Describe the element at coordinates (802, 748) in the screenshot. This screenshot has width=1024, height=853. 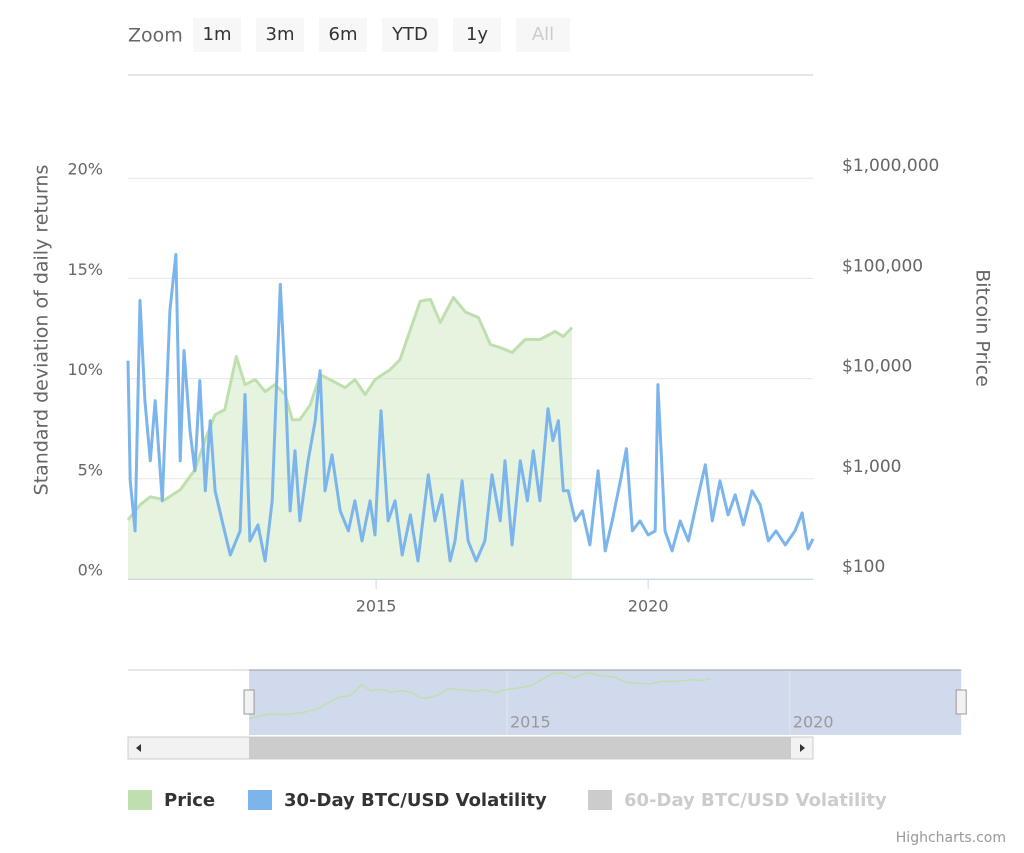
I see `scrollbar-right-arrow` at that location.